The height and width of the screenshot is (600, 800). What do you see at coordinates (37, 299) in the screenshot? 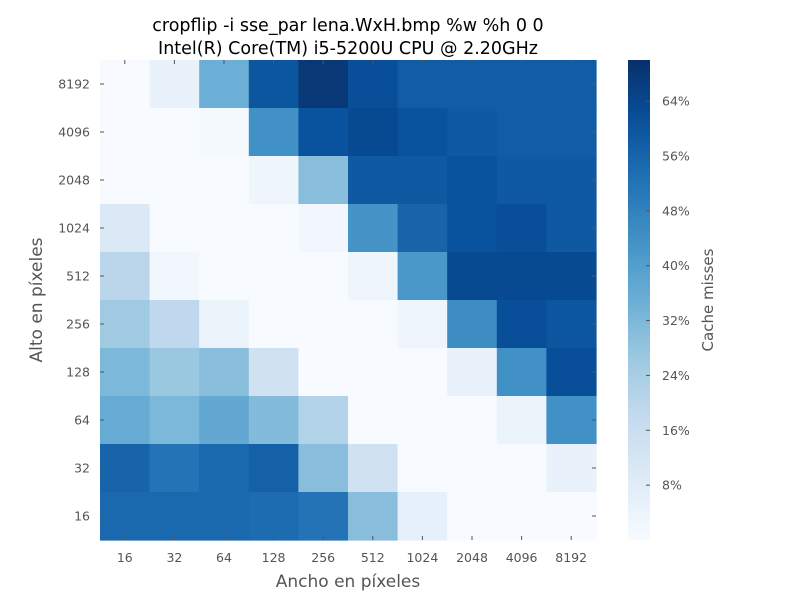
I see `y-axis-label: Alto en píxeles` at bounding box center [37, 299].